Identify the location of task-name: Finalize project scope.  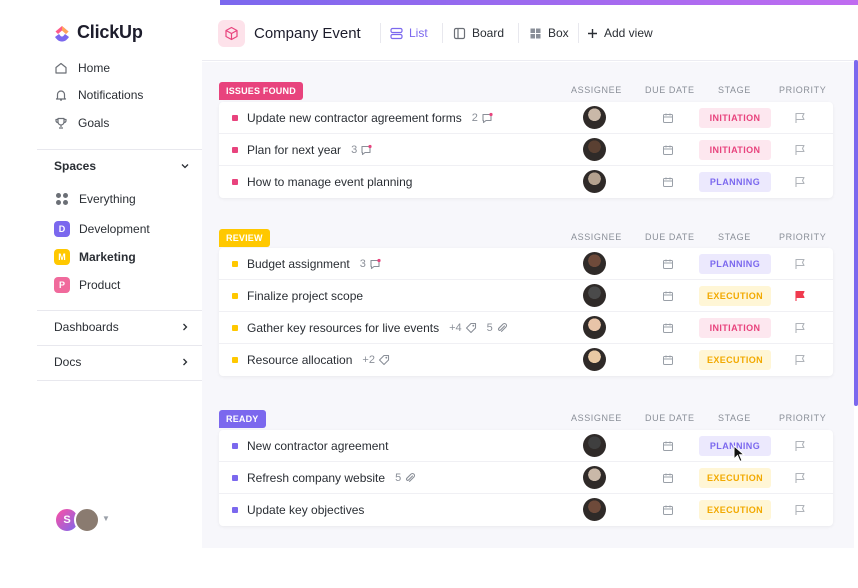
(305, 296).